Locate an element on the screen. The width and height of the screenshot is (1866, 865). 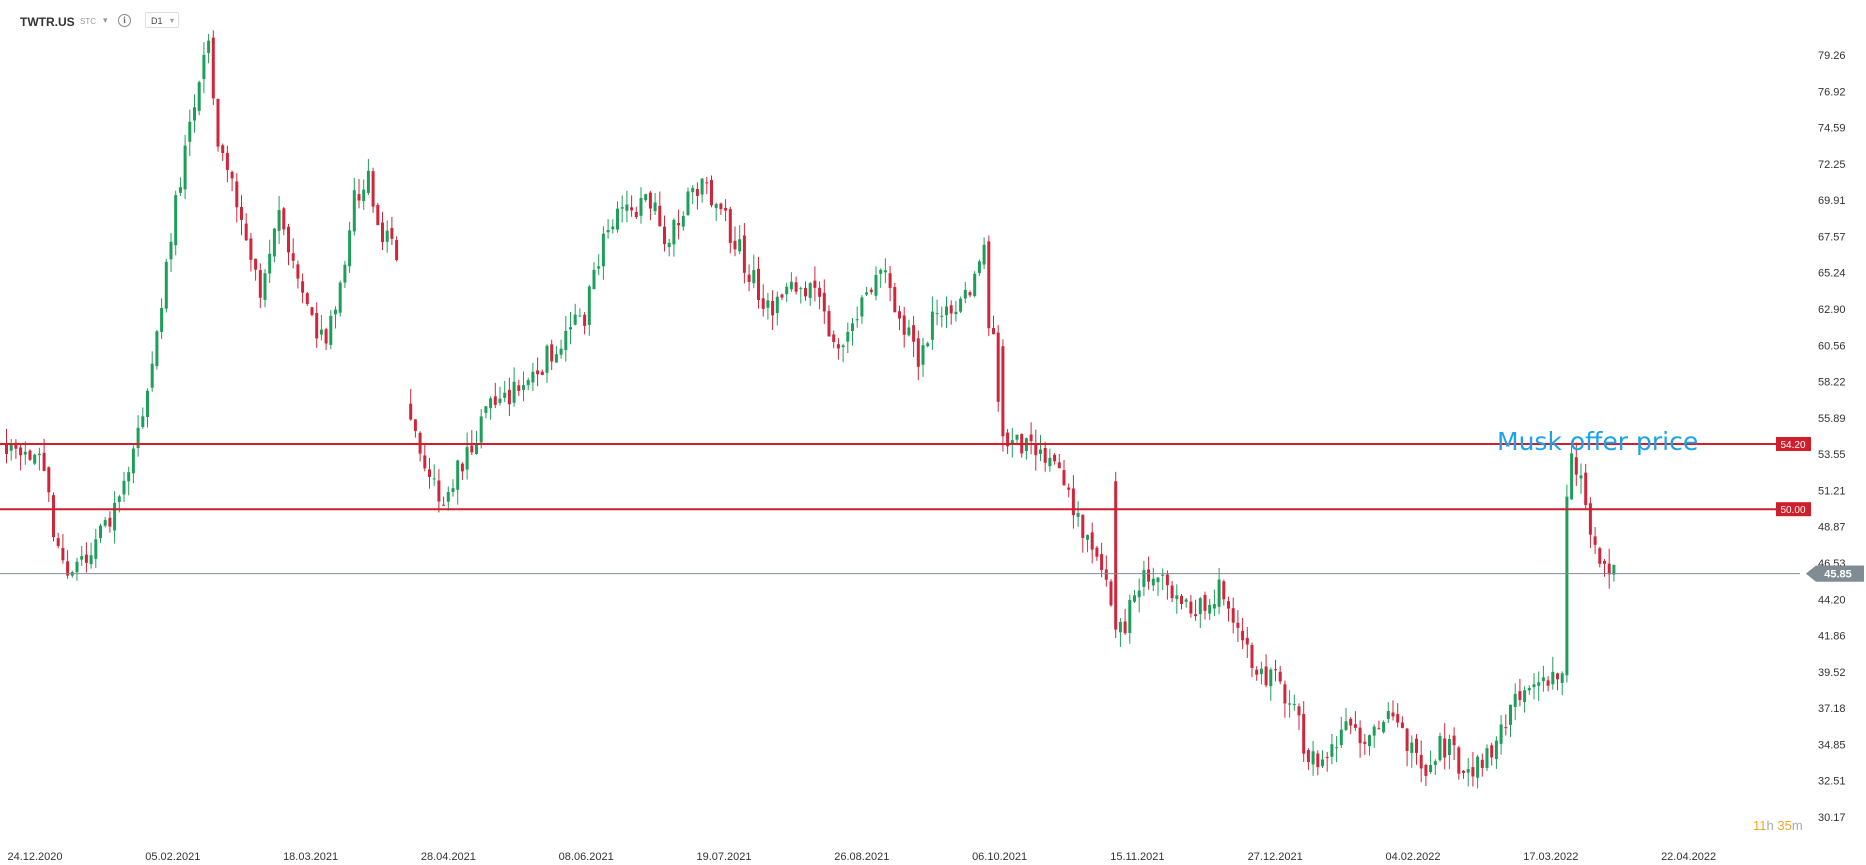
level-tag is located at coordinates (1793, 443).